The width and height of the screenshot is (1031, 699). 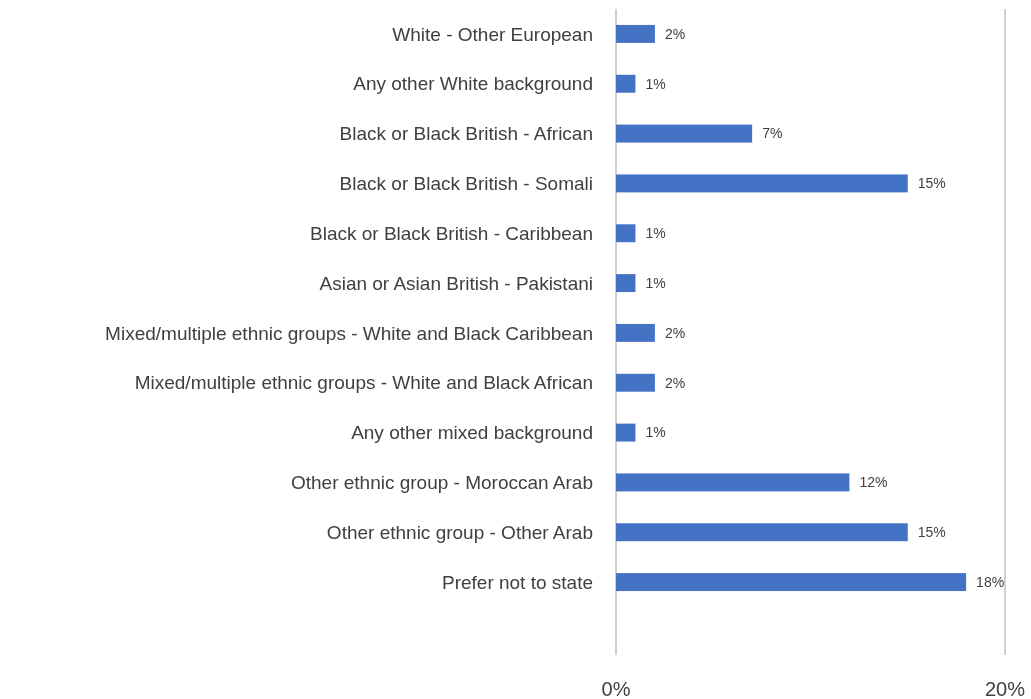 I want to click on y-tick-label: Other ethnic group - Moroccan Arab, so click(x=441, y=483).